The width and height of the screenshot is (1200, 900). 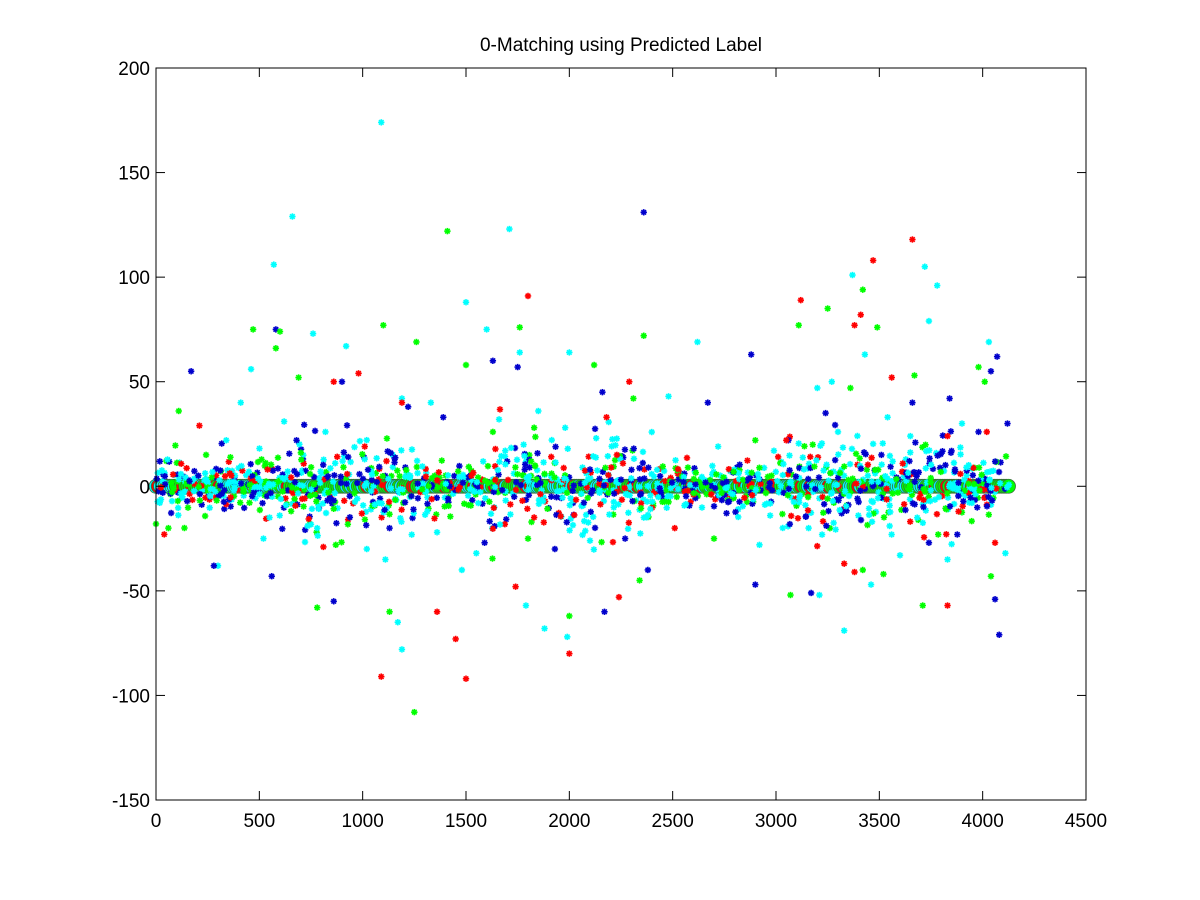 I want to click on y-tick-label: 150, so click(x=134, y=174).